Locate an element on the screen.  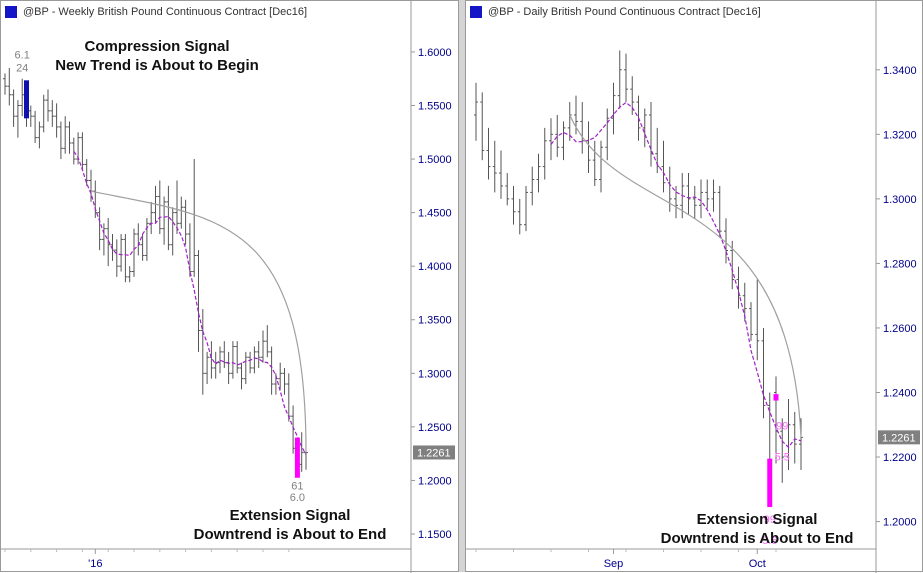
signal-value-label: 6.0 is located at coordinates (297, 498).